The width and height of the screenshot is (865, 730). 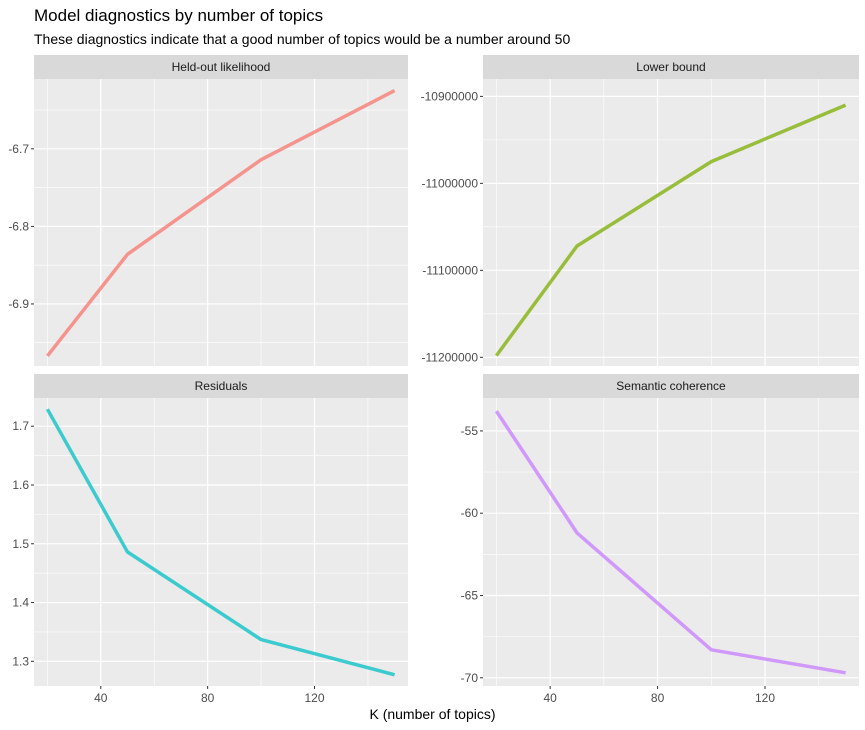 I want to click on facet-strip-label: Semantic coherence, so click(x=671, y=386).